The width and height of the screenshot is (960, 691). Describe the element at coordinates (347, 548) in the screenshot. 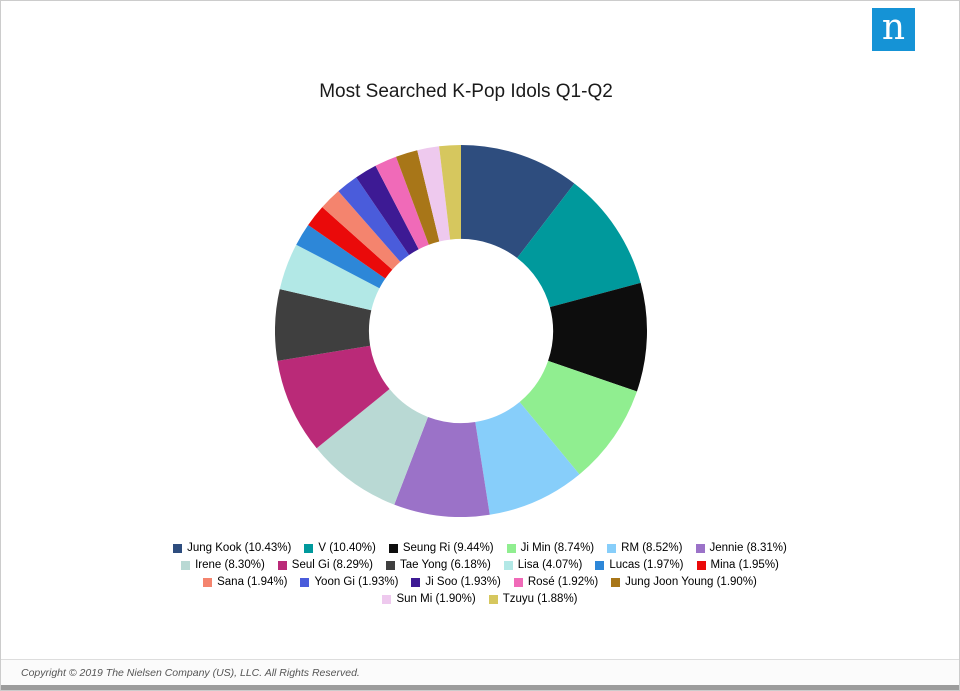

I see `legend-label-v: V (10.40%)` at that location.